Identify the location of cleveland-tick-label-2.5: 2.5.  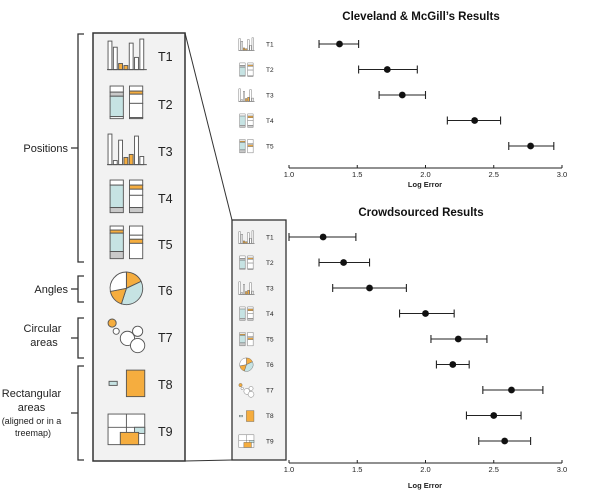
(494, 174).